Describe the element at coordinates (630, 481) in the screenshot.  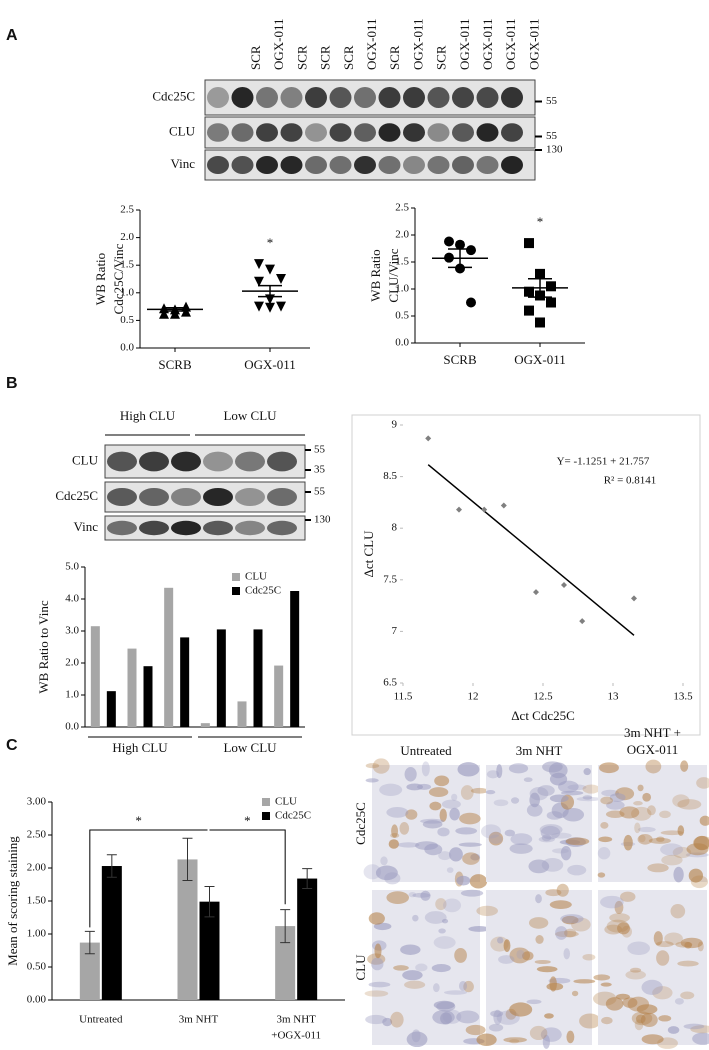
I see `annotation: R² = 0.8141` at that location.